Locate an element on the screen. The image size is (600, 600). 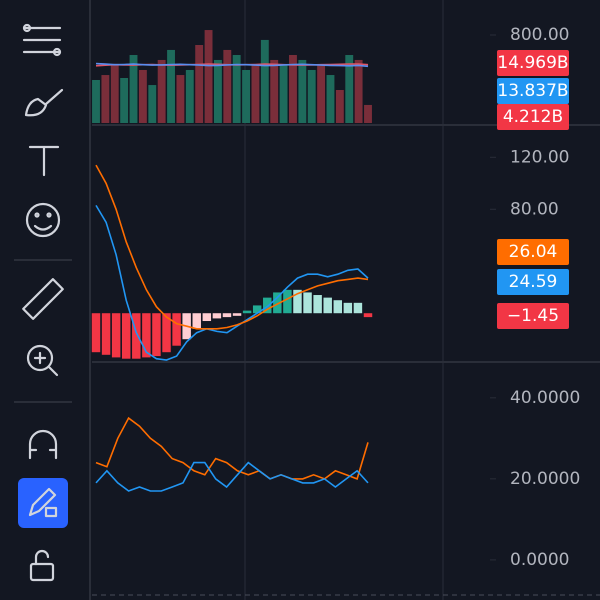
magnet-tool is located at coordinates (43, 444).